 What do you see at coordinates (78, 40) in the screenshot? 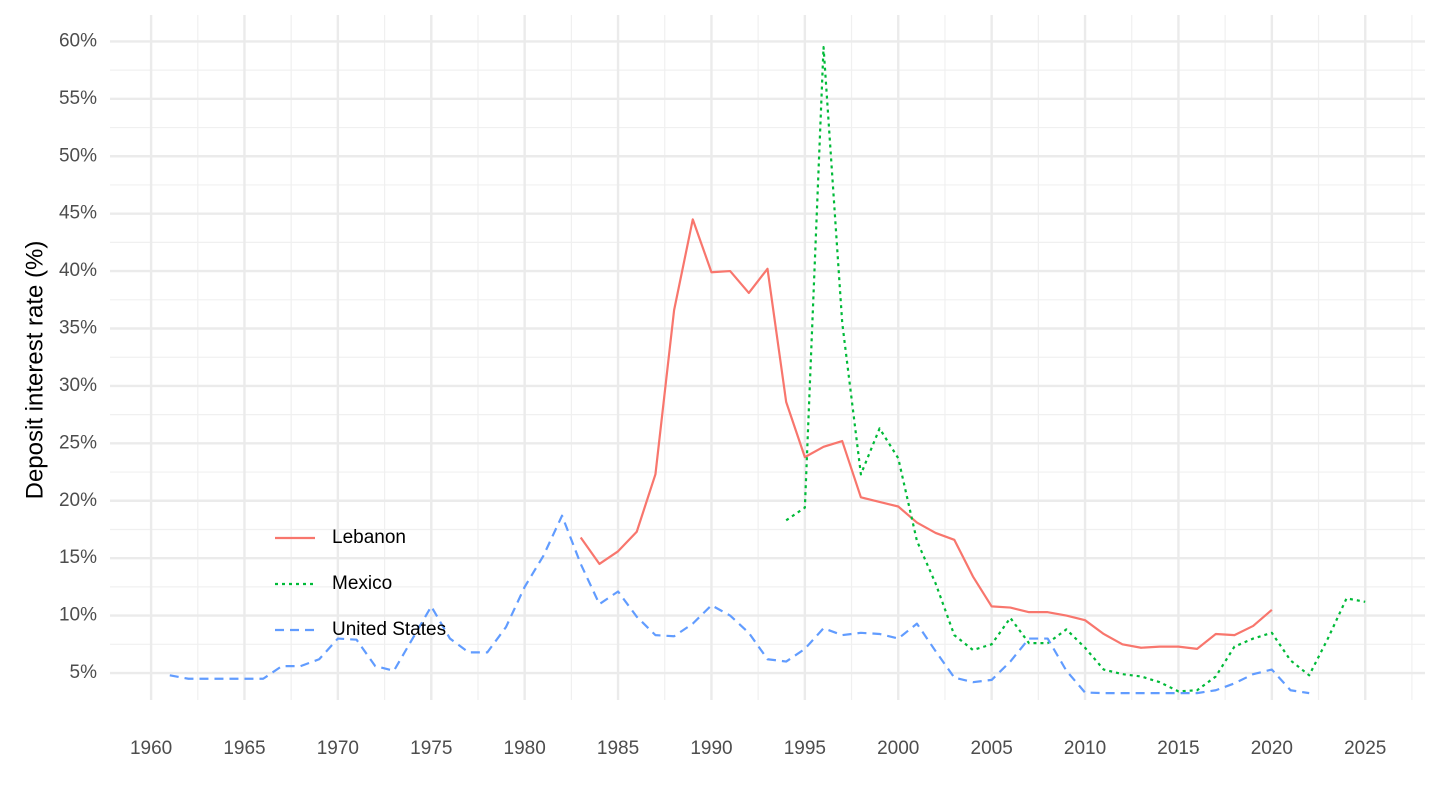
I see `y-tick-label: 60%` at bounding box center [78, 40].